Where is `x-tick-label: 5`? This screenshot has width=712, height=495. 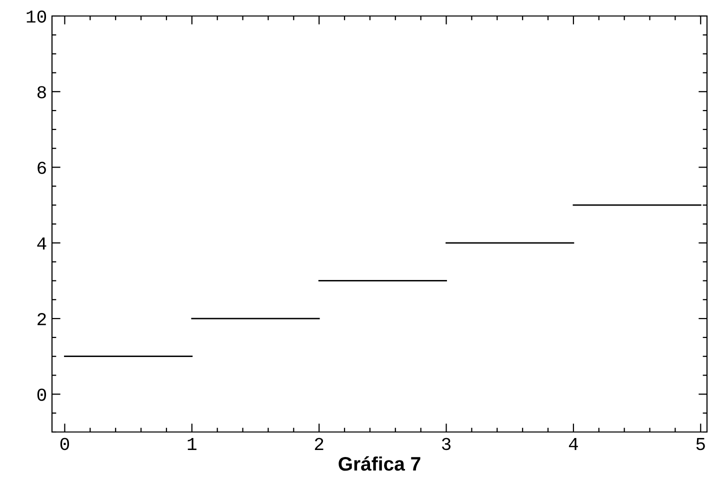
x-tick-label: 5 is located at coordinates (700, 444).